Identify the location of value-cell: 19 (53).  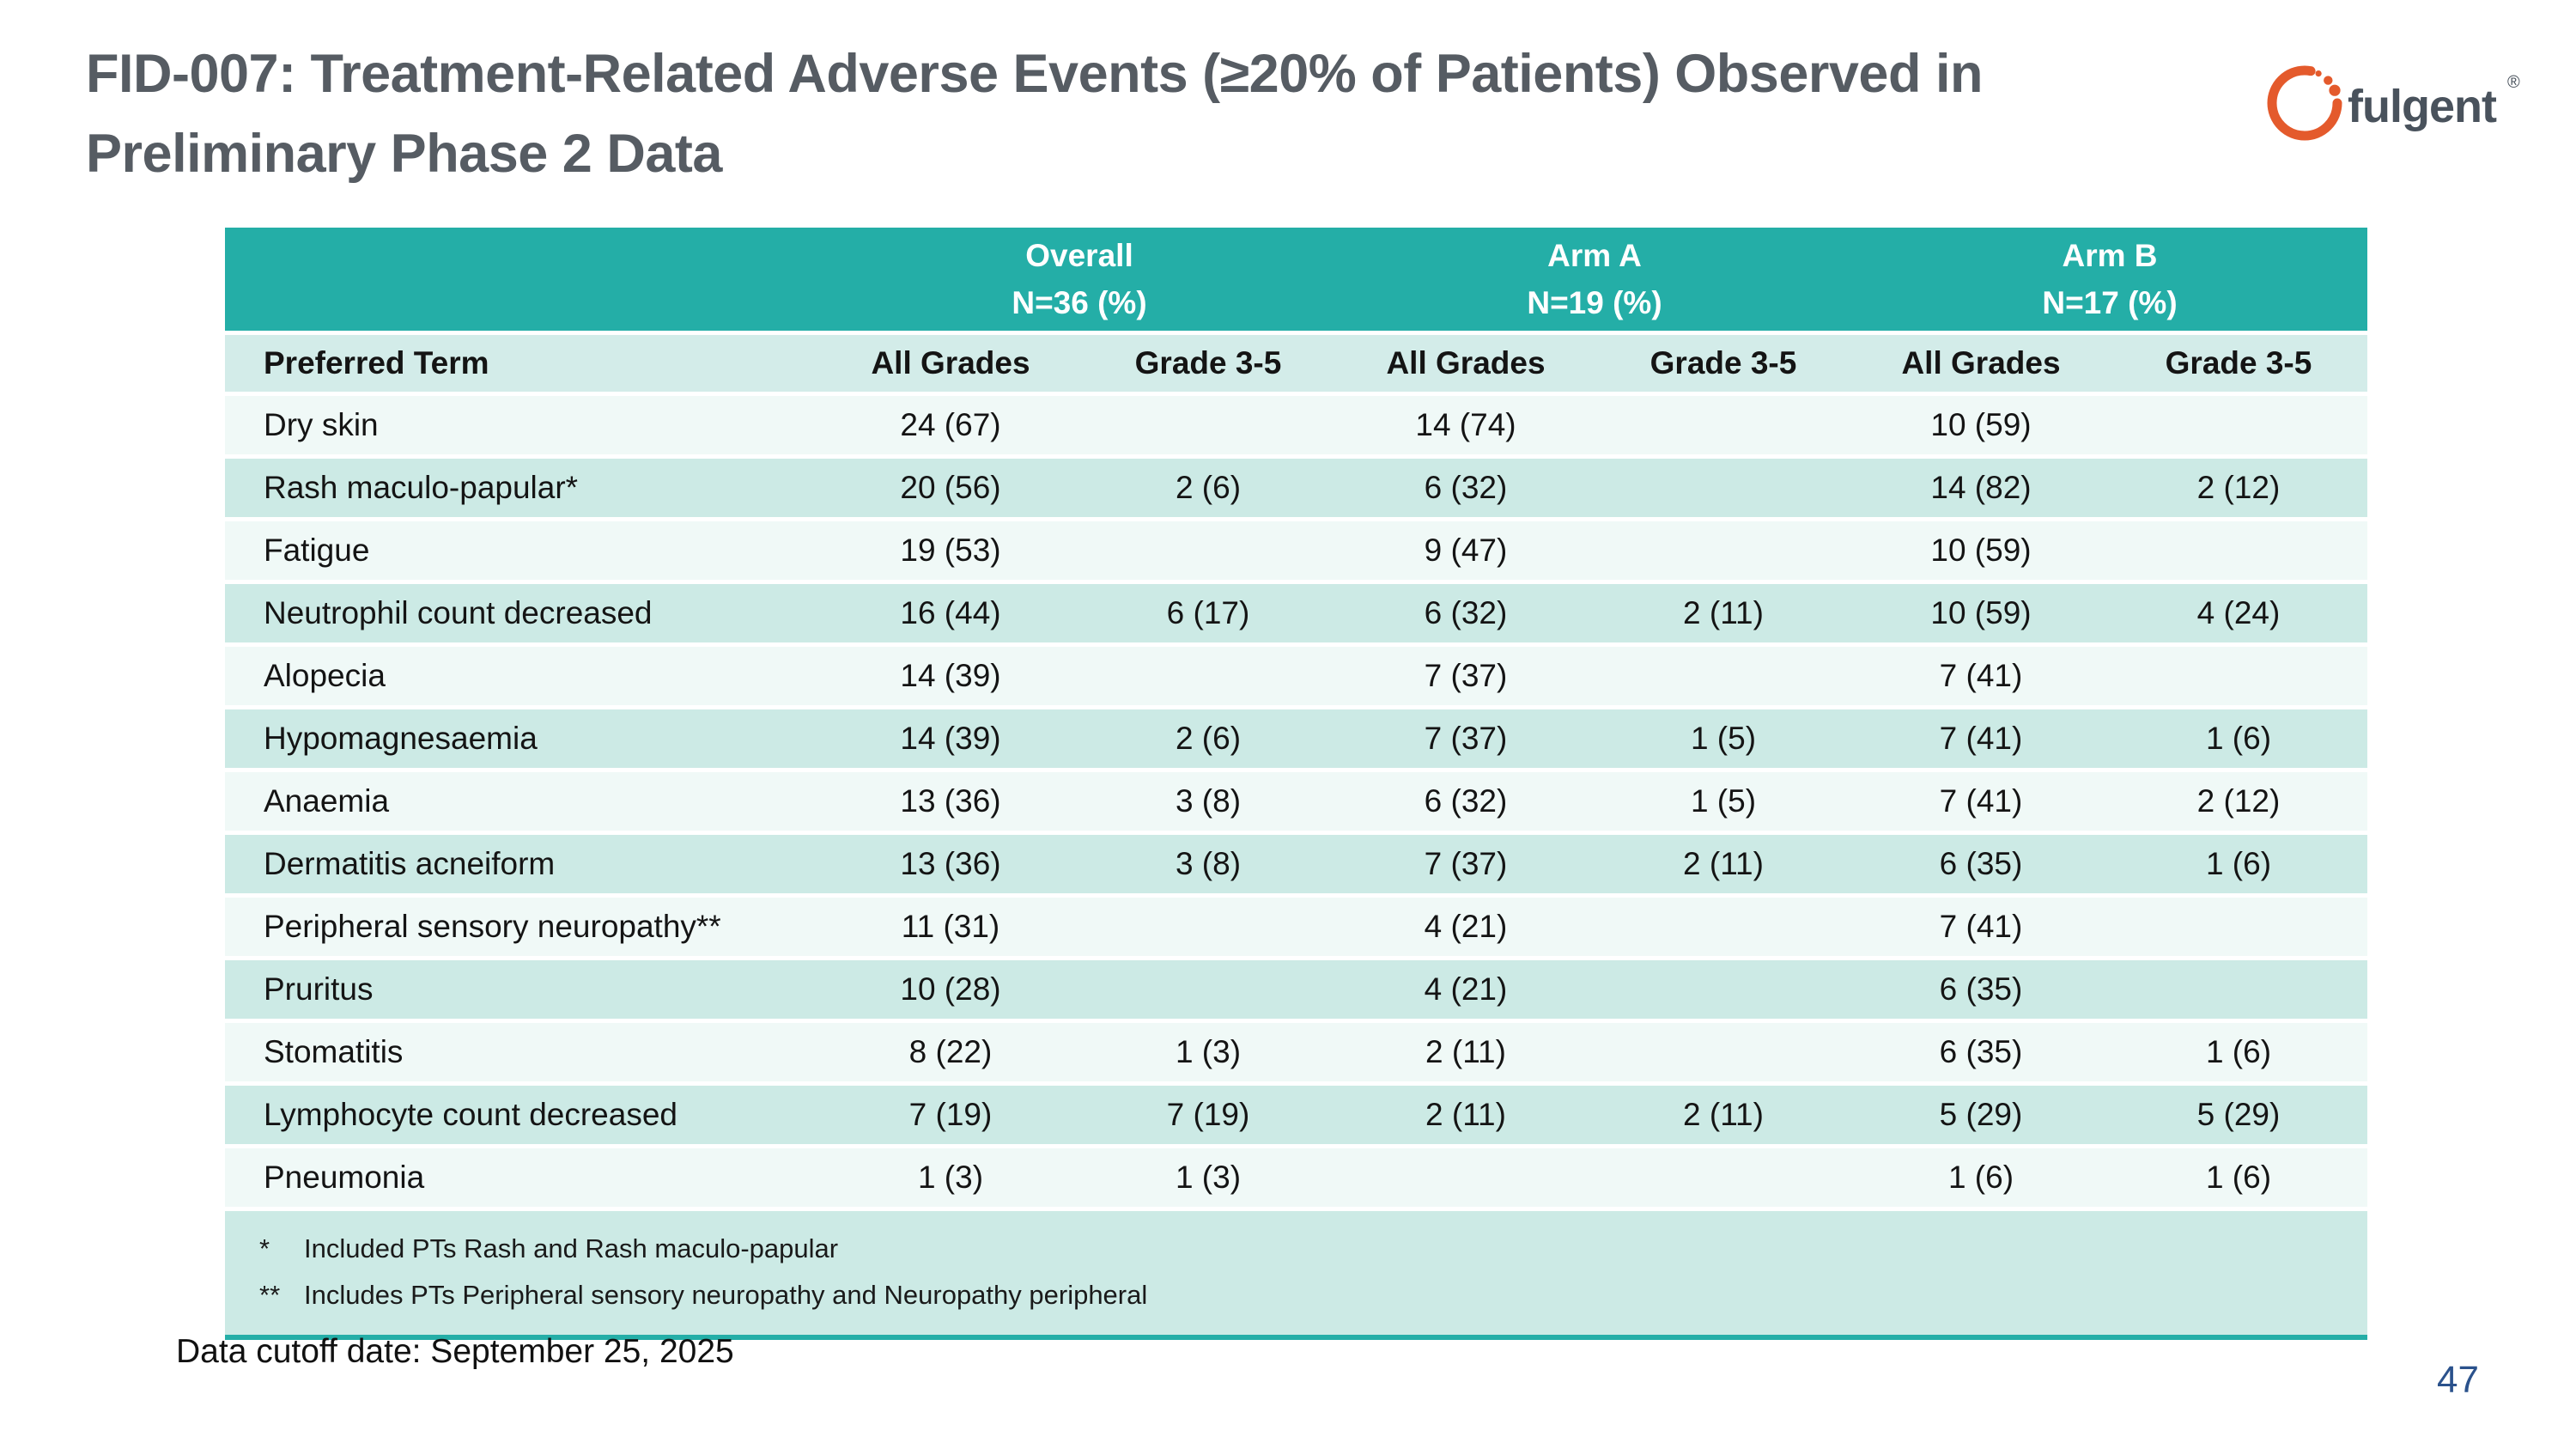
(951, 549).